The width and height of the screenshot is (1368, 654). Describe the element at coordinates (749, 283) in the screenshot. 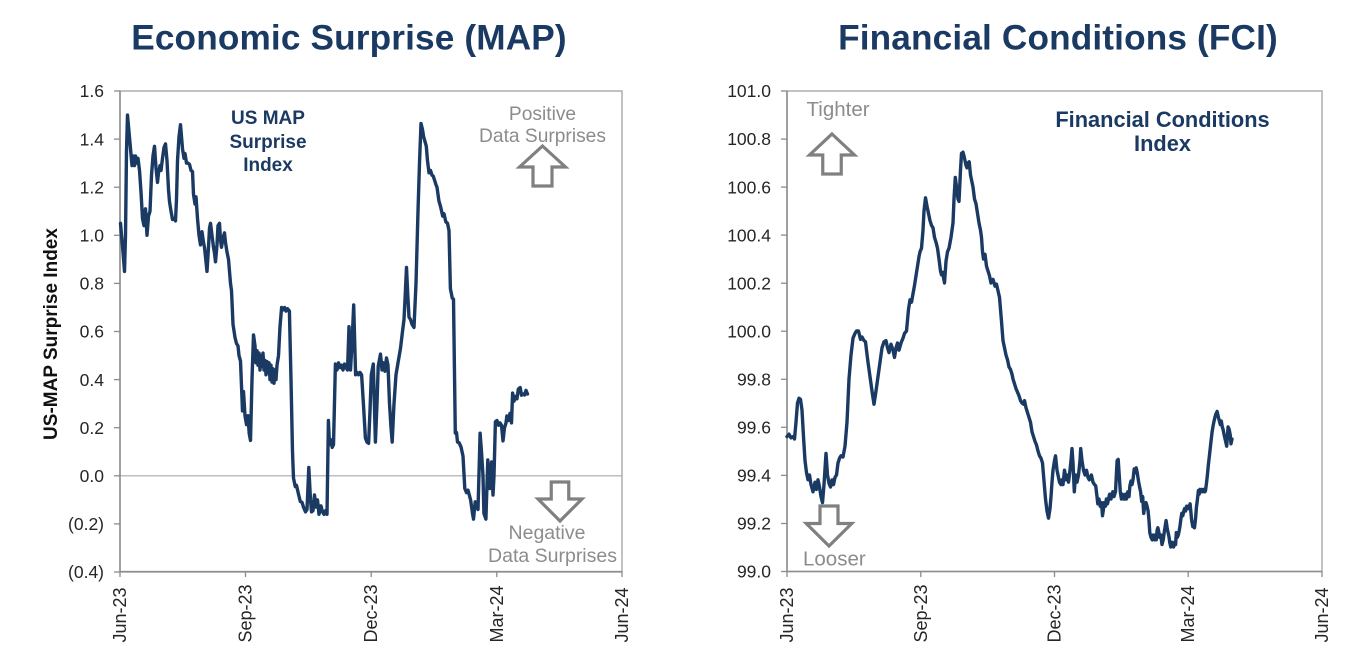

I see `svg-text: 100.2` at that location.